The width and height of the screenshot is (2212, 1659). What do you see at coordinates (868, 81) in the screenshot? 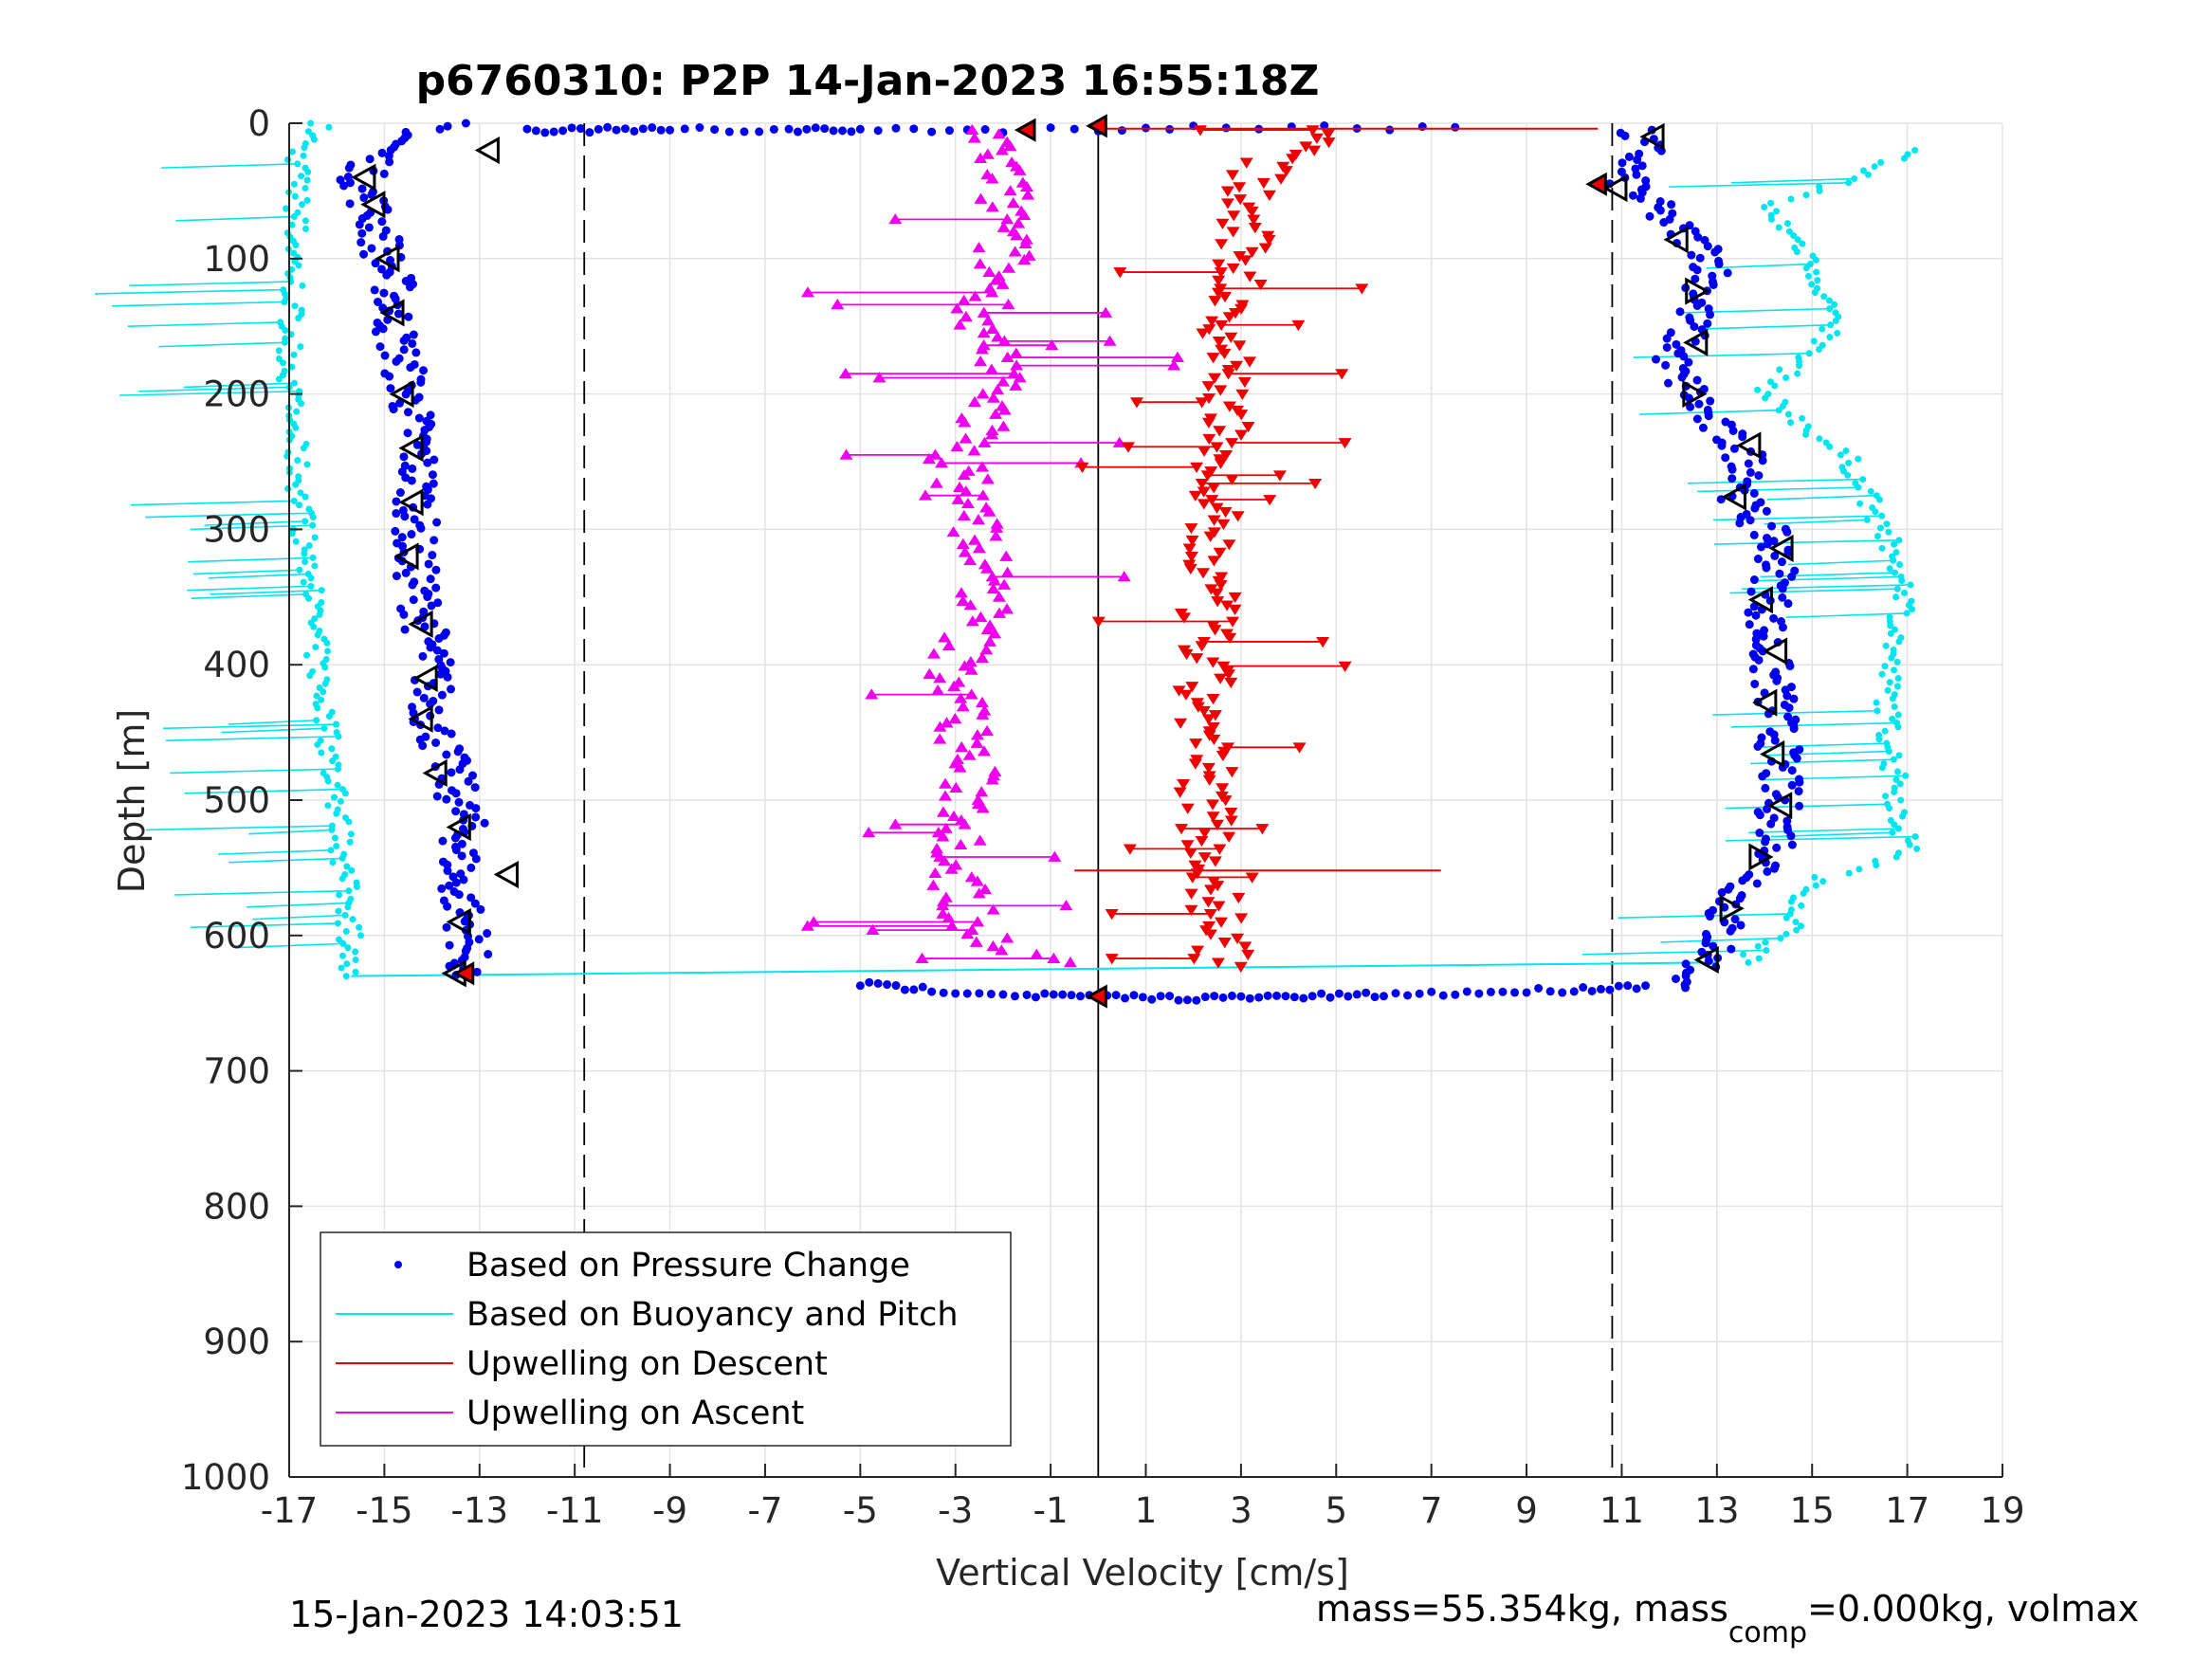
I see `chart-title: p6760310: P2P 14-Jan-2023 16:55:18Z` at bounding box center [868, 81].